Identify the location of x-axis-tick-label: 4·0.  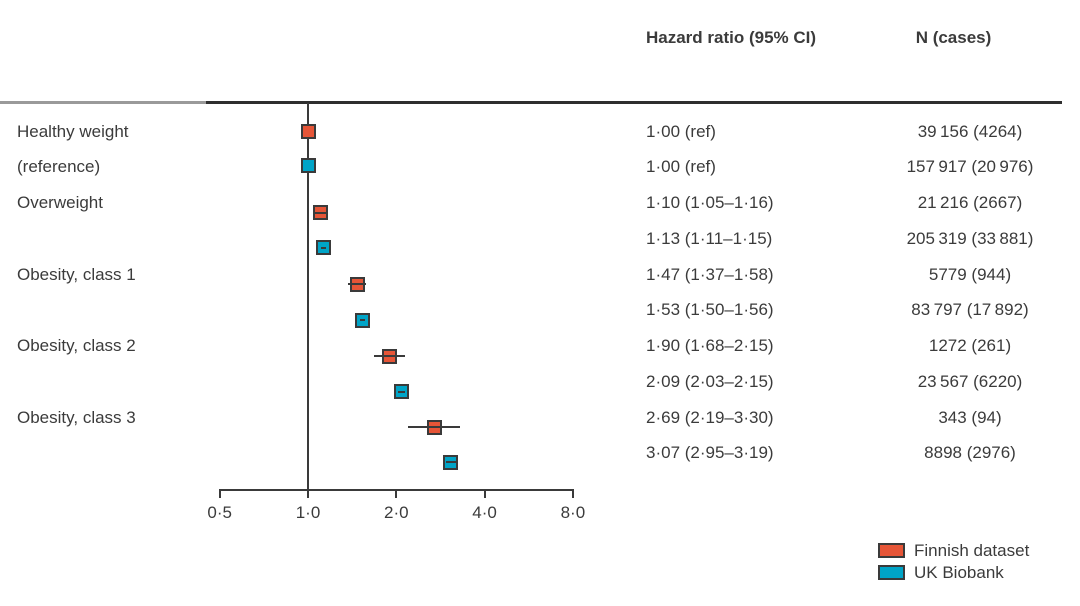
(484, 512).